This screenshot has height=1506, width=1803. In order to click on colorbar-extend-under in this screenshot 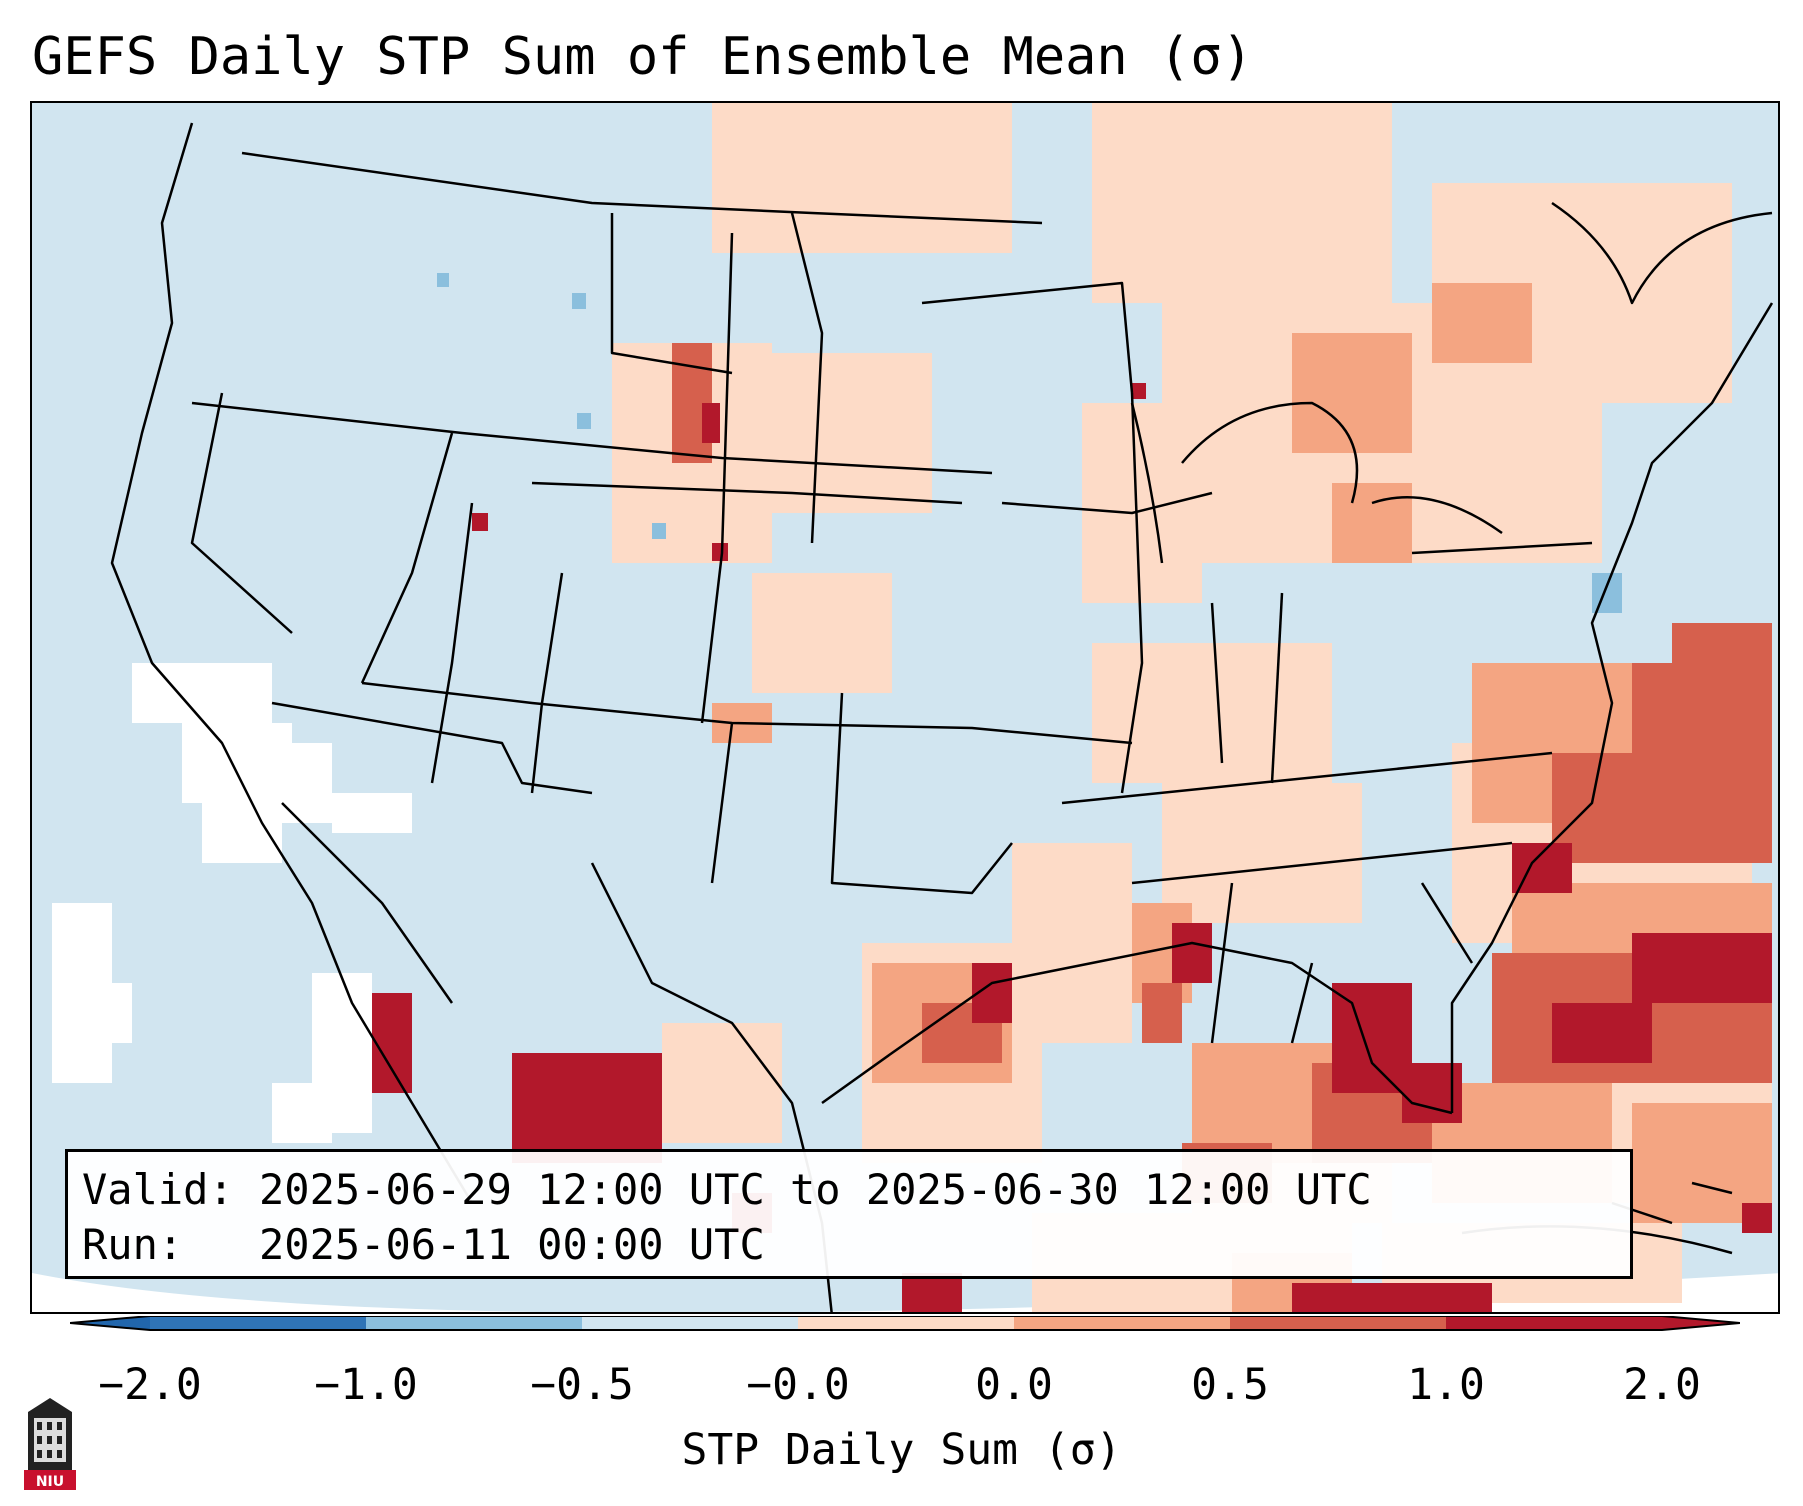, I will do `click(110, 1323)`.